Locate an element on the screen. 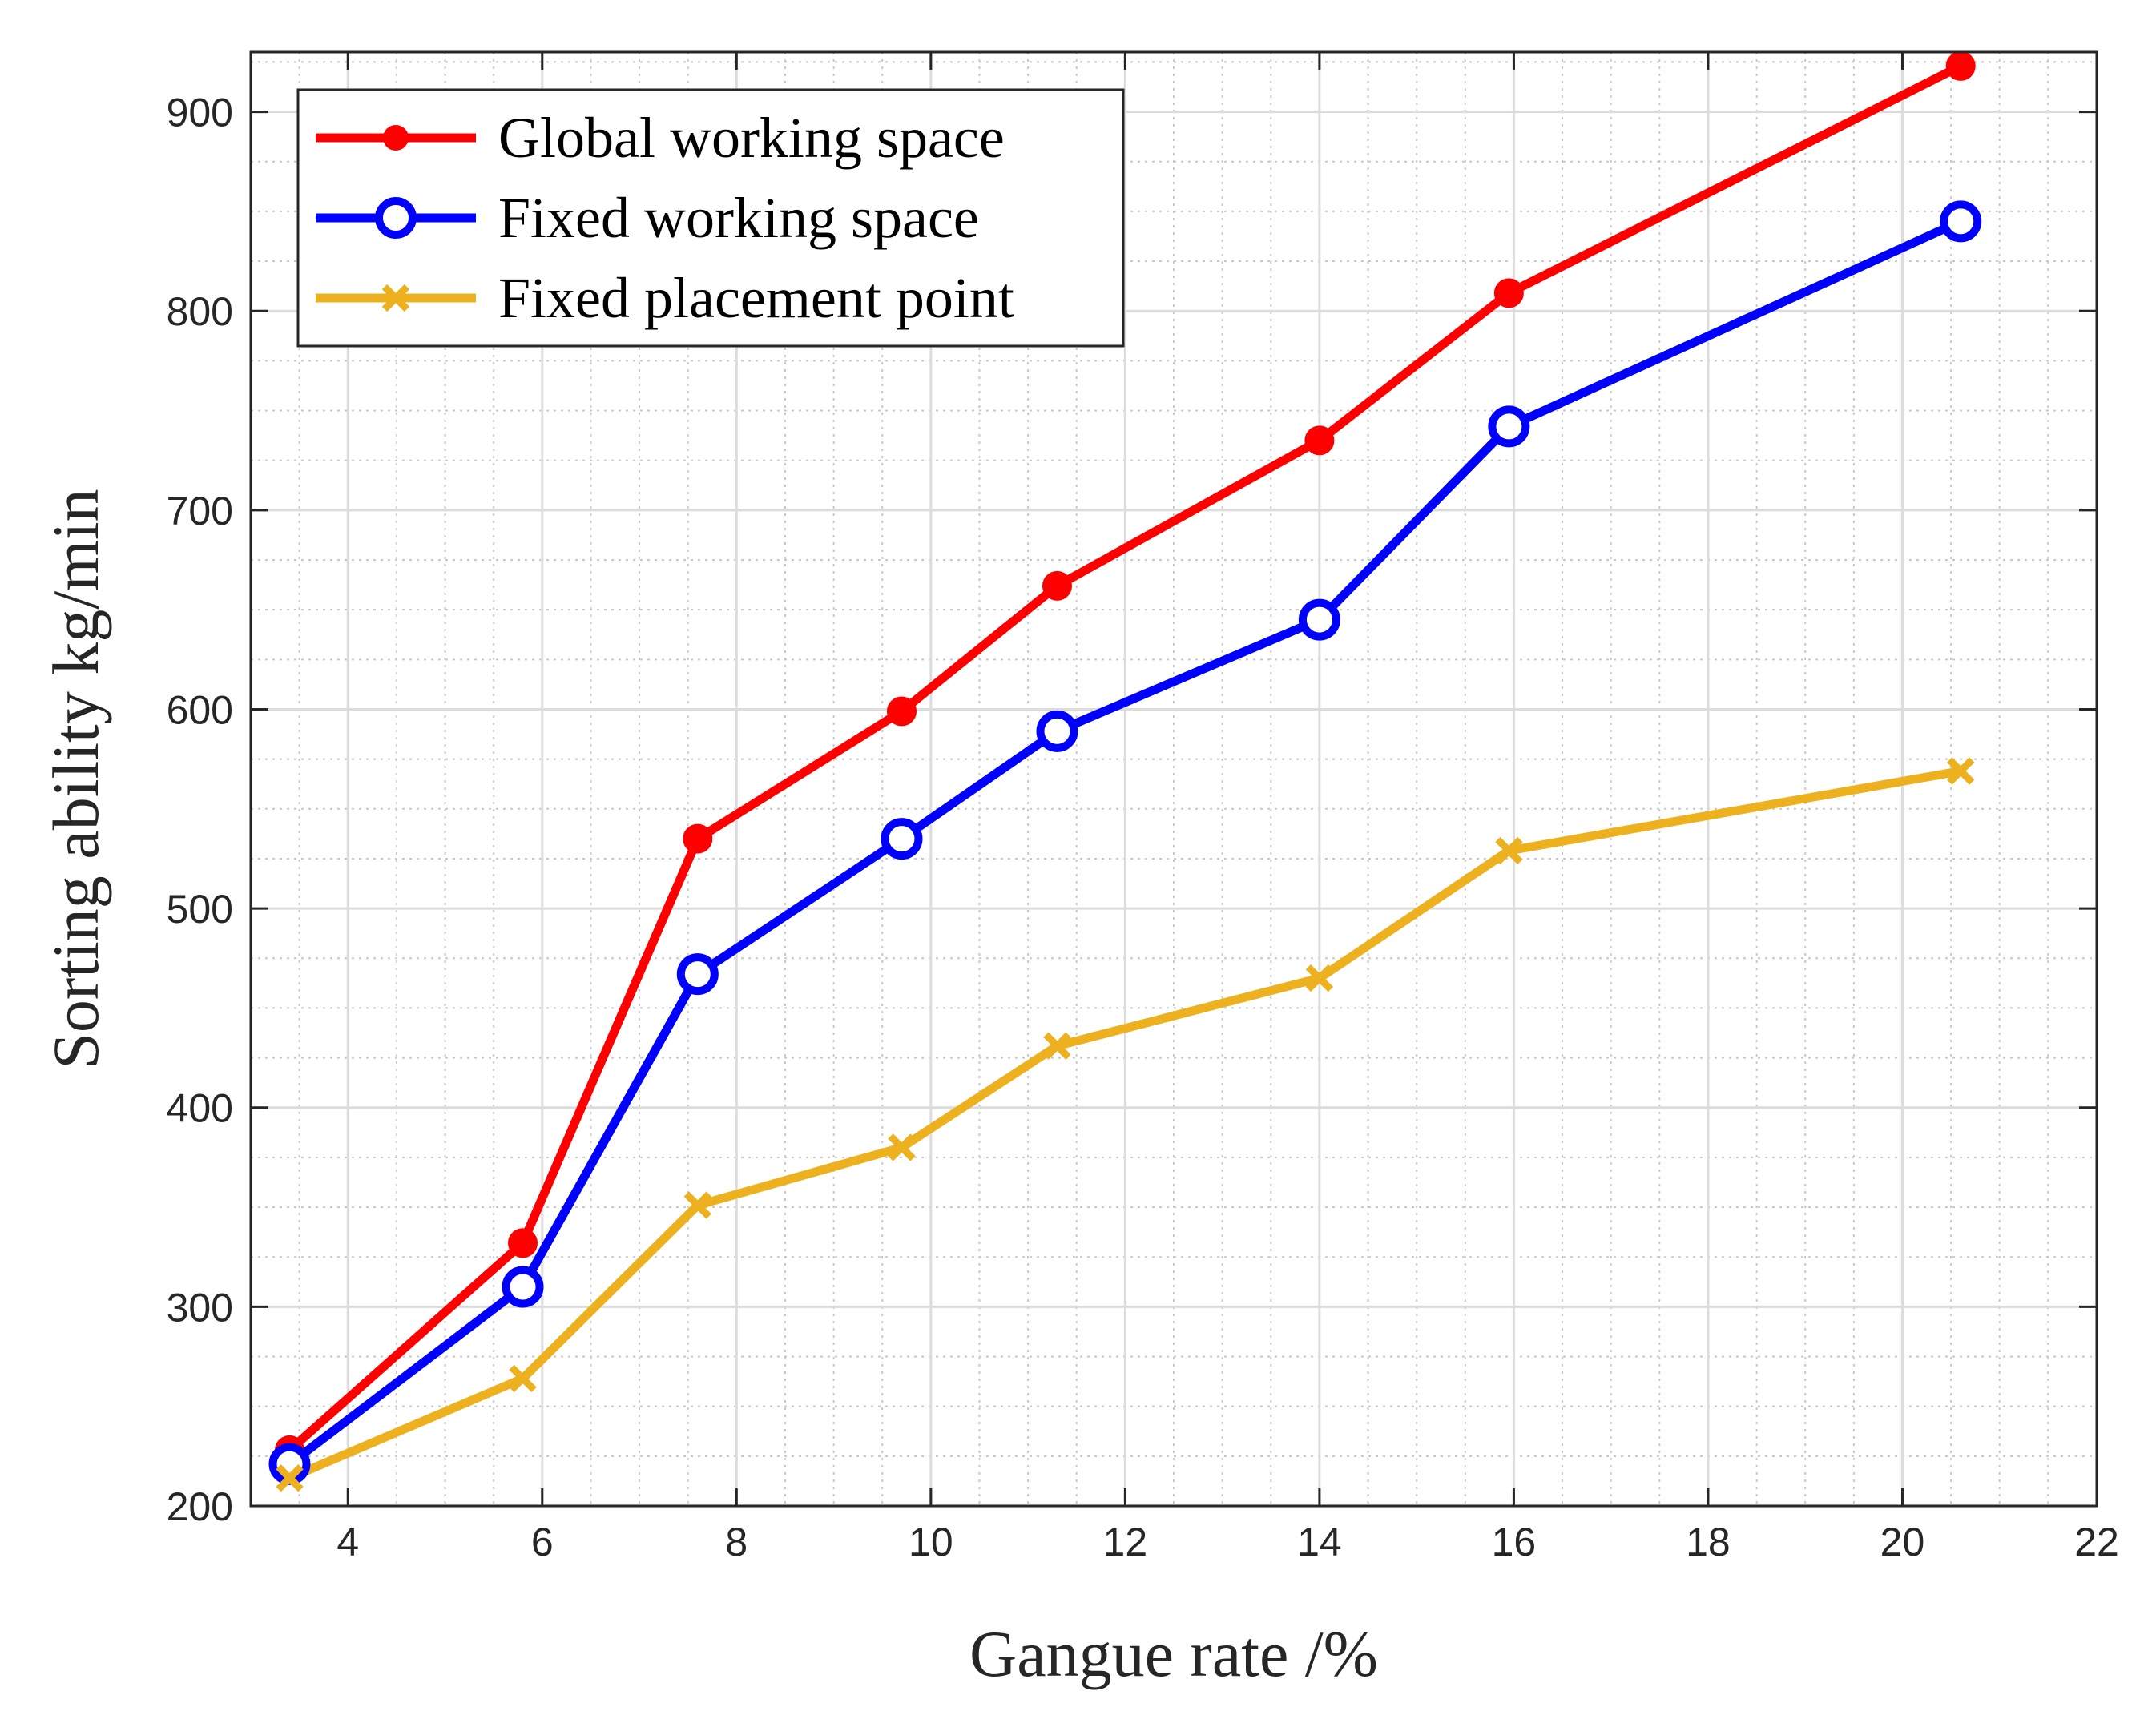  y-tick-label: 800 is located at coordinates (200, 311).